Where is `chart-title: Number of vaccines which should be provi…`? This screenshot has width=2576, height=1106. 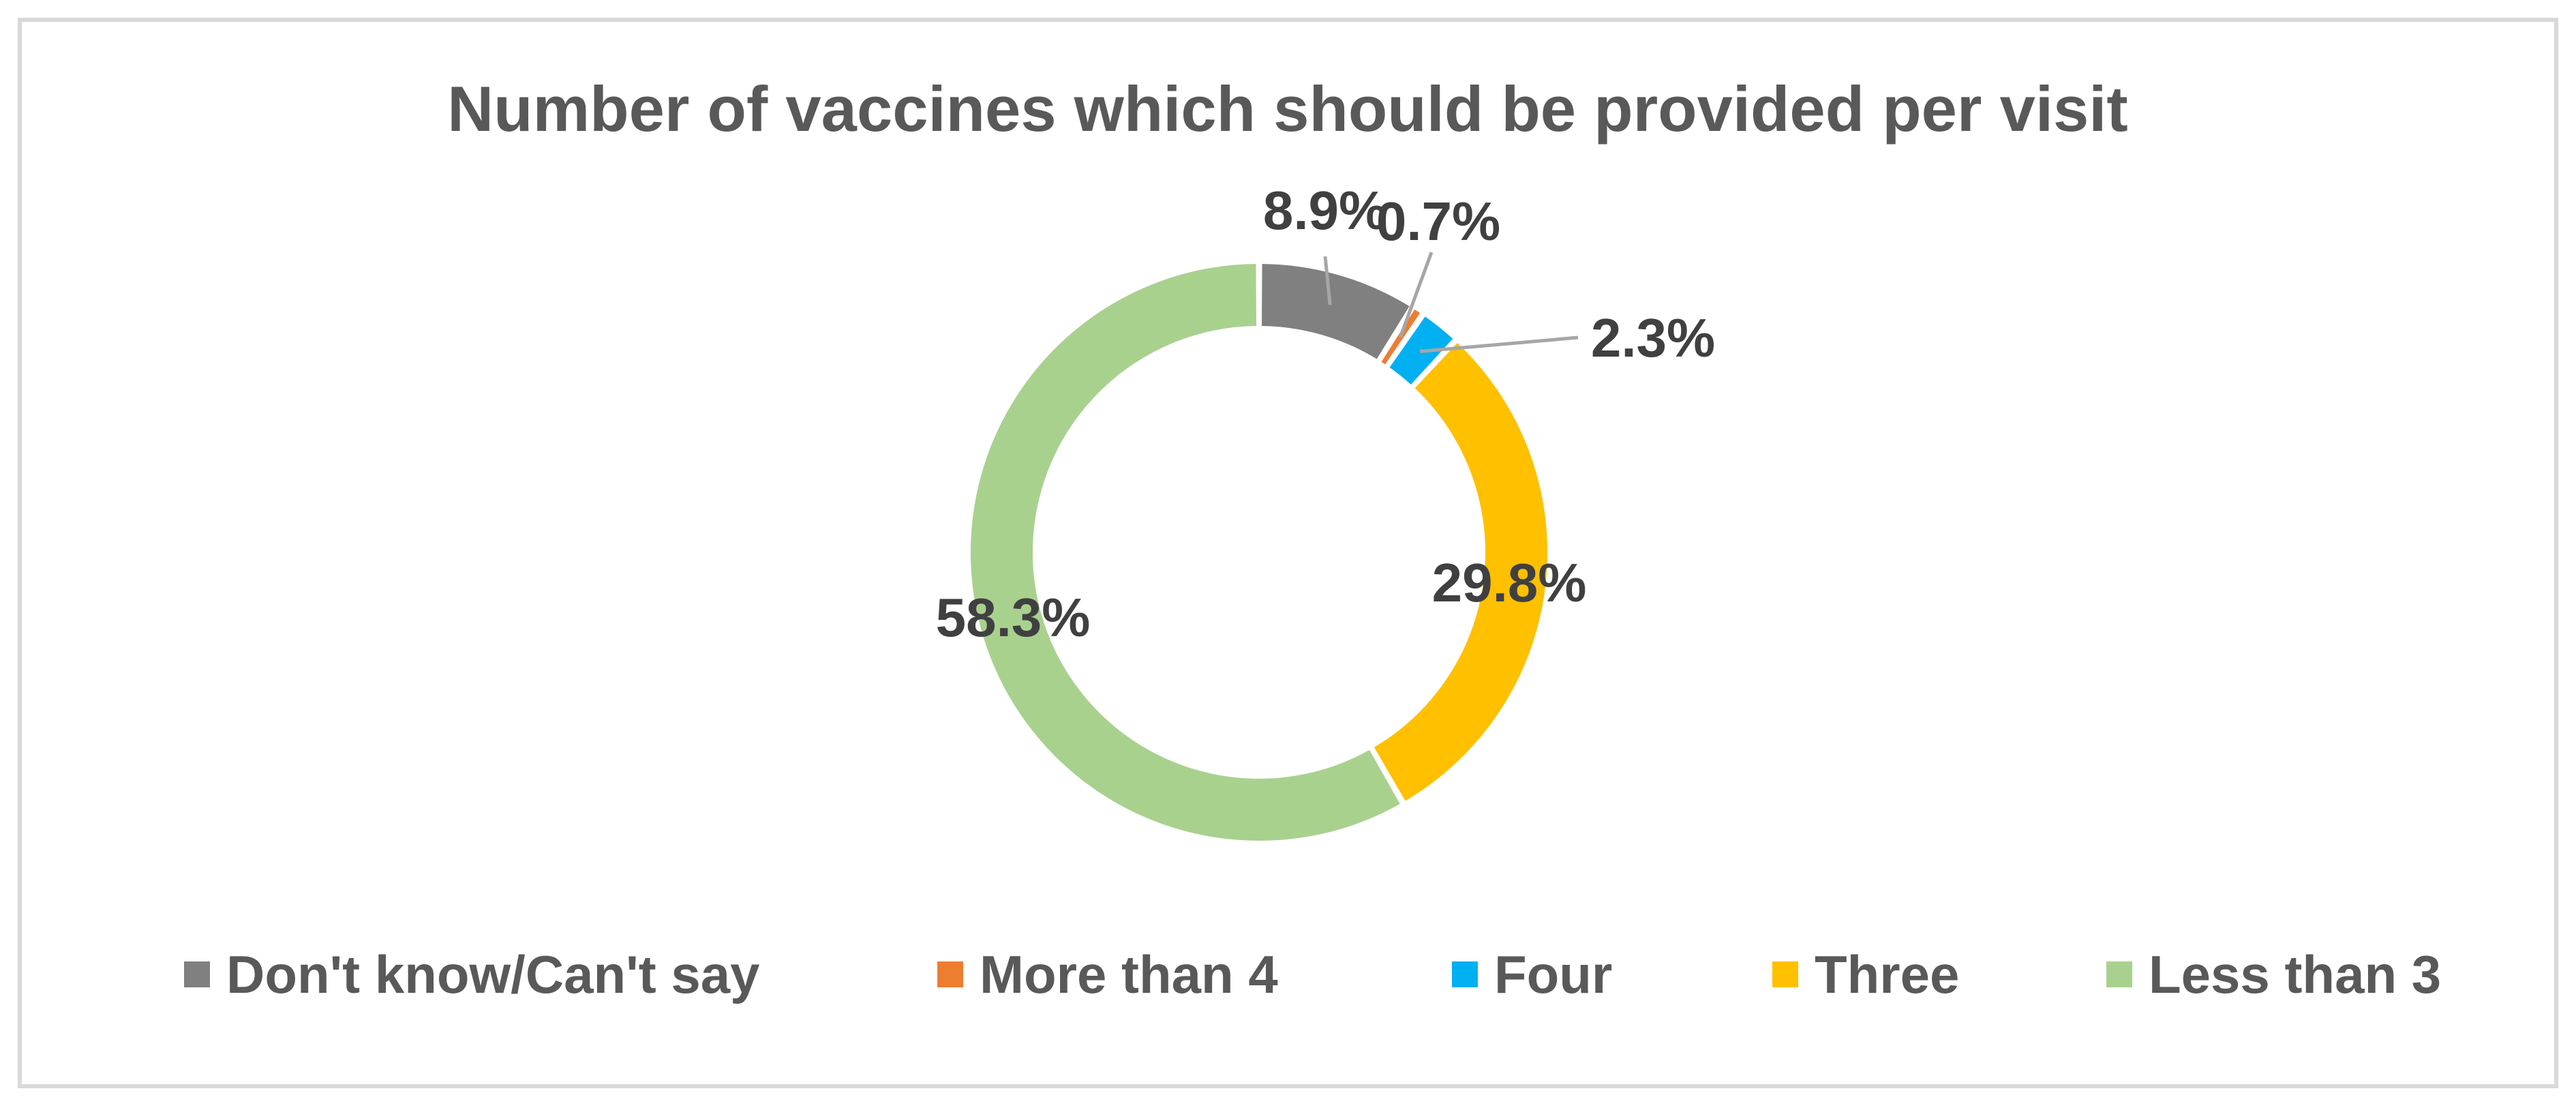 chart-title: Number of vaccines which should be provi… is located at coordinates (1287, 109).